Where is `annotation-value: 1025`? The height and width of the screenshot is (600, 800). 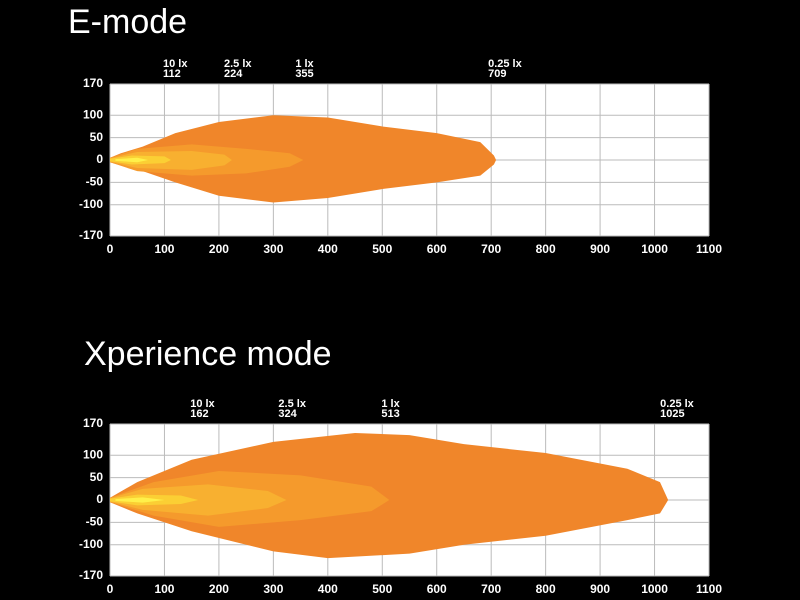 annotation-value: 1025 is located at coordinates (672, 414).